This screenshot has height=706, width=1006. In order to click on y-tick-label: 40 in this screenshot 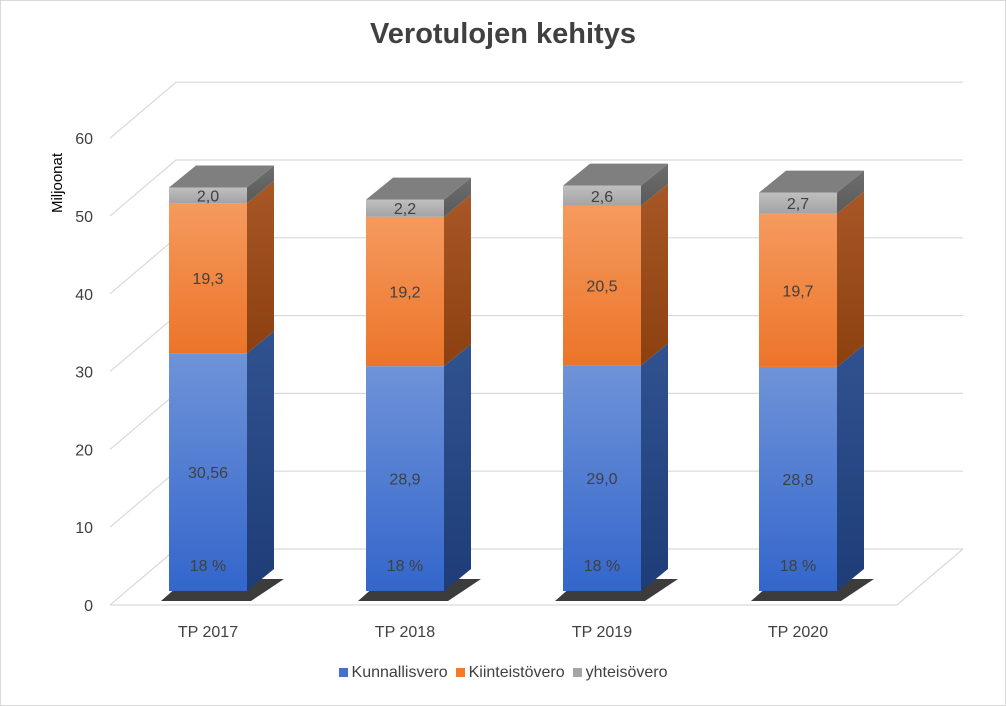, I will do `click(84, 295)`.